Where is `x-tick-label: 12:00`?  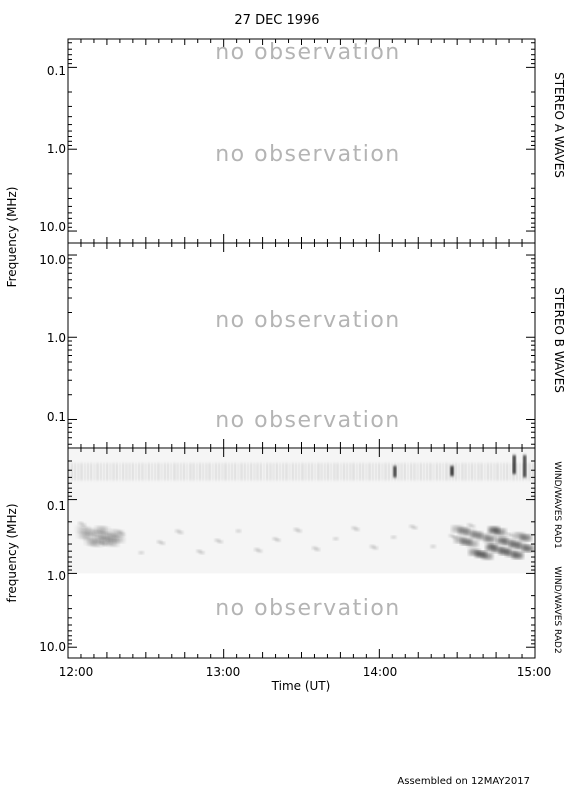 x-tick-label: 12:00 is located at coordinates (76, 672).